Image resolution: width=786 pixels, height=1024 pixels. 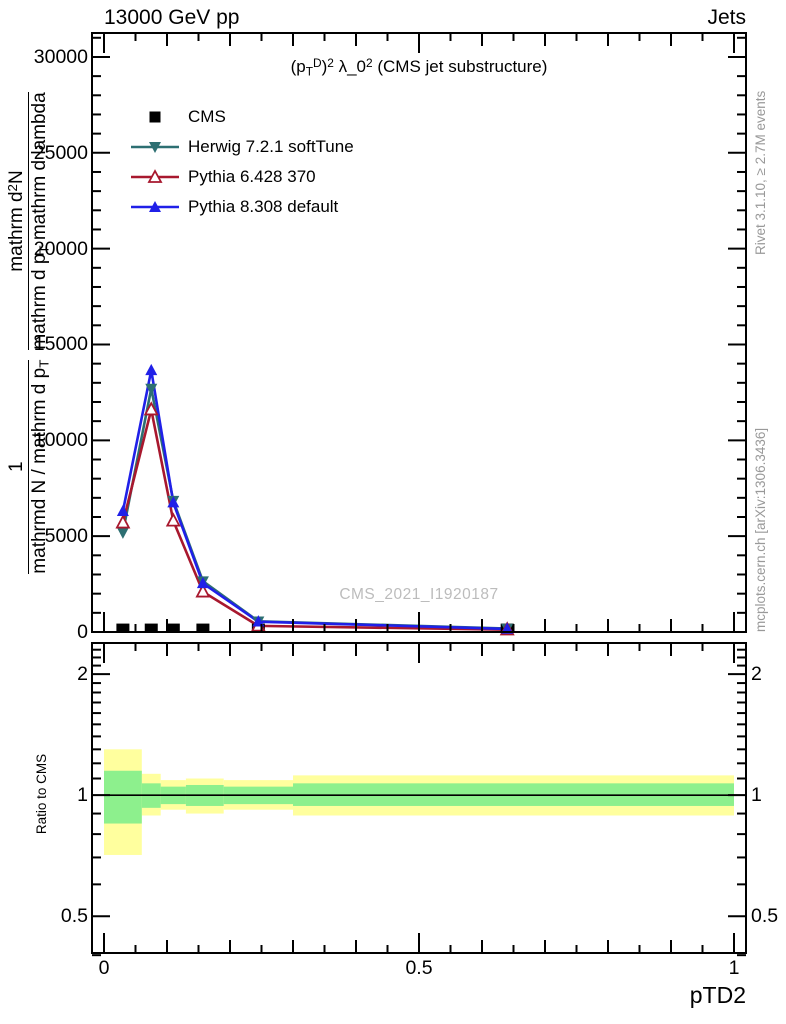 What do you see at coordinates (756, 795) in the screenshot?
I see `ratio-y-tick-label-right: 1` at bounding box center [756, 795].